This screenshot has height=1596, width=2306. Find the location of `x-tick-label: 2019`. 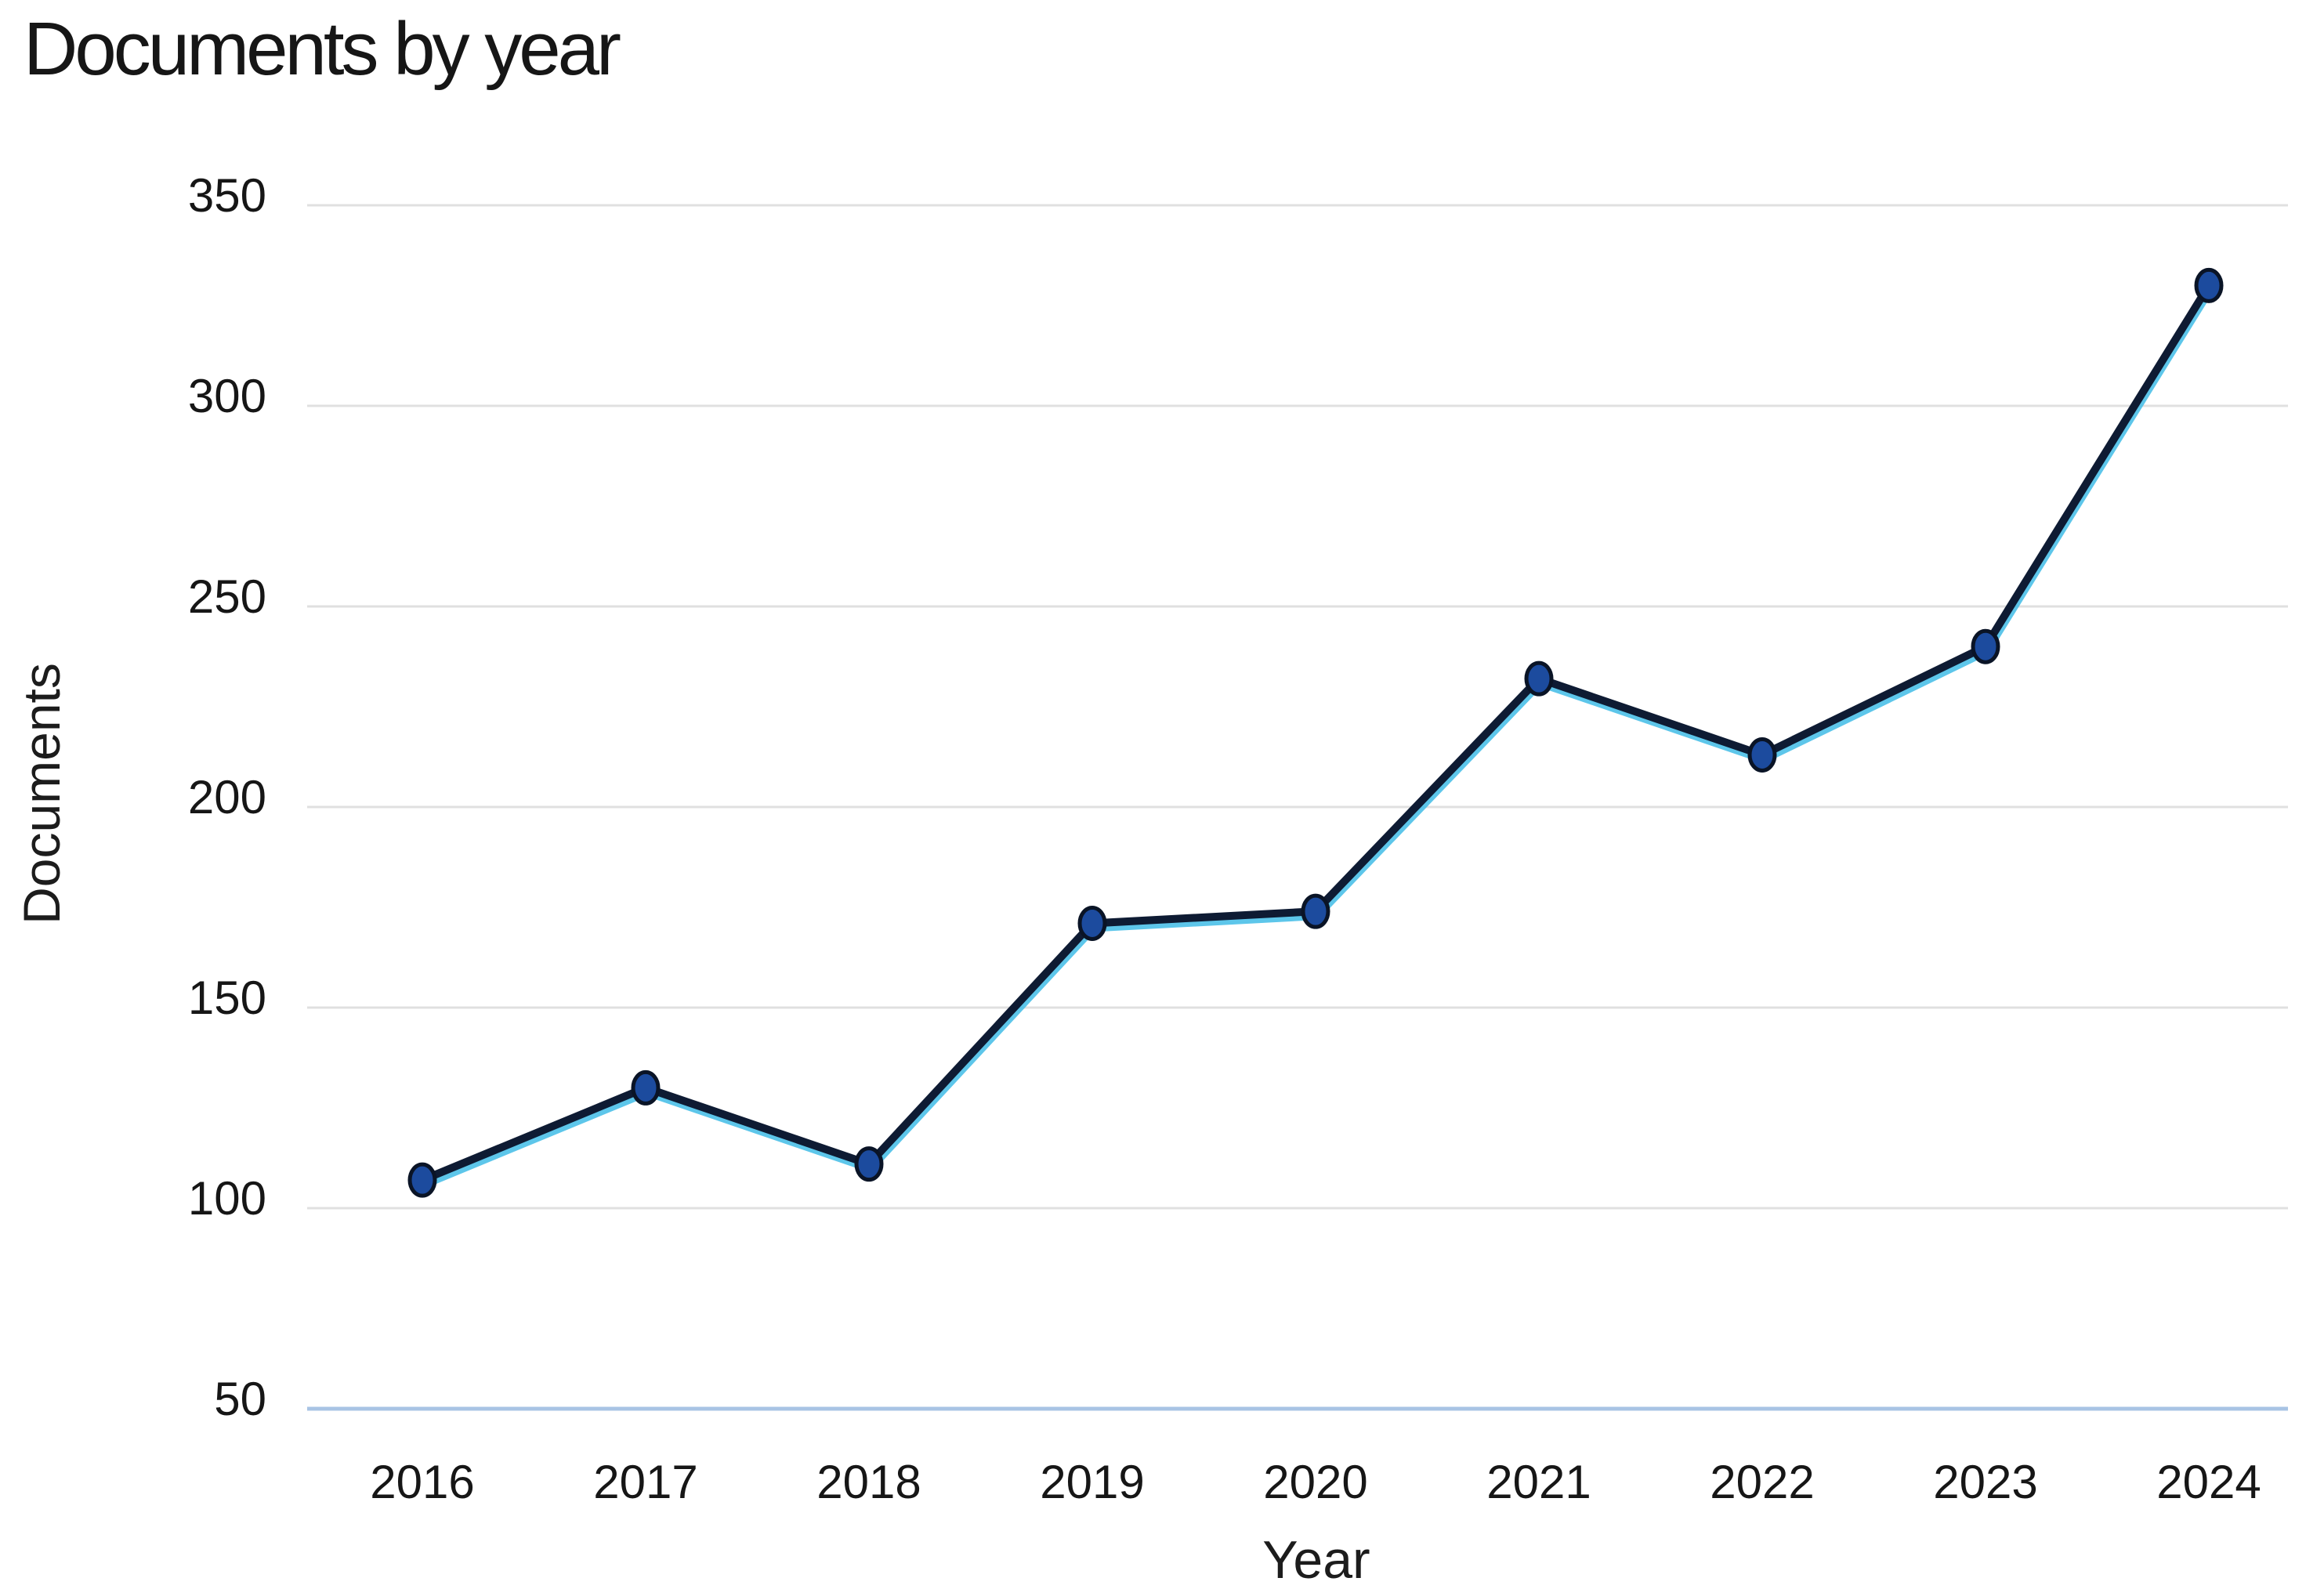

x-tick-label: 2019 is located at coordinates (1092, 1482).